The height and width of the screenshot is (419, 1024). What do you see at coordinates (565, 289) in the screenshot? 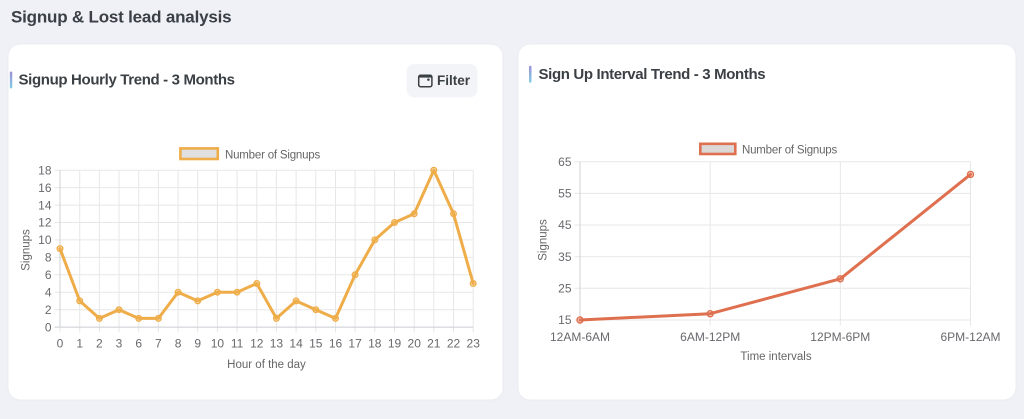
I see `svg-text: 25` at bounding box center [565, 289].